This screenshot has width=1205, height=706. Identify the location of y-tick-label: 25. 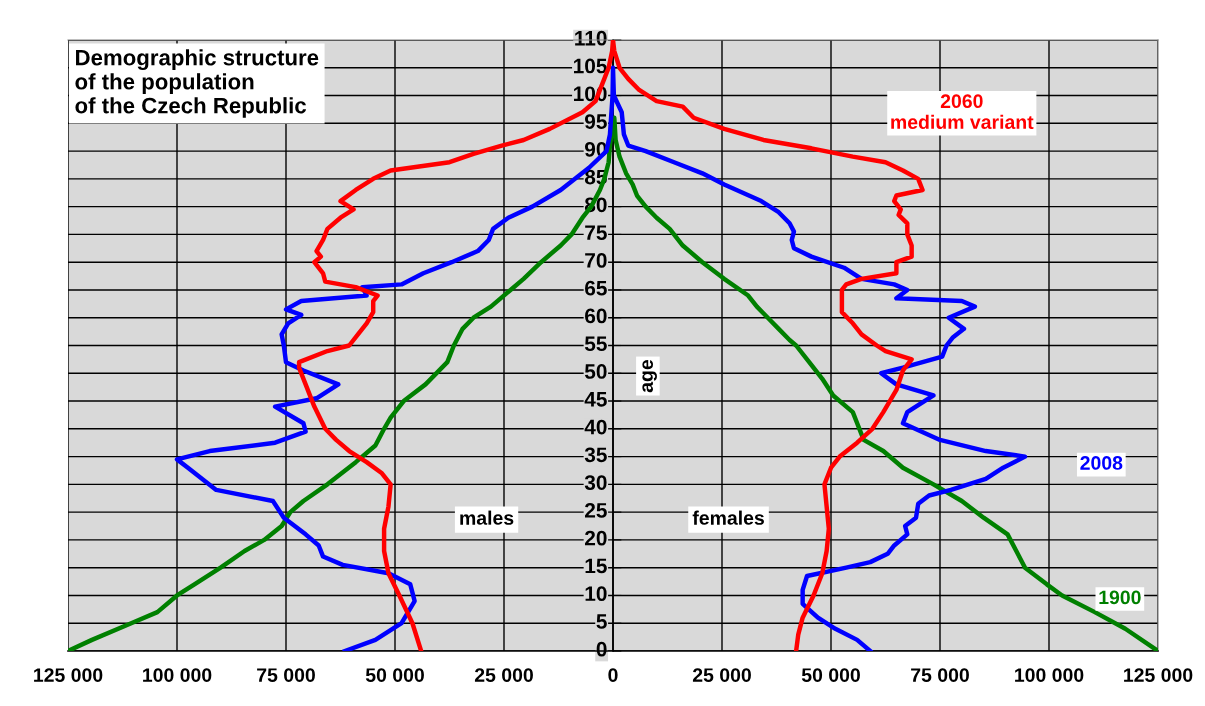
(596, 510).